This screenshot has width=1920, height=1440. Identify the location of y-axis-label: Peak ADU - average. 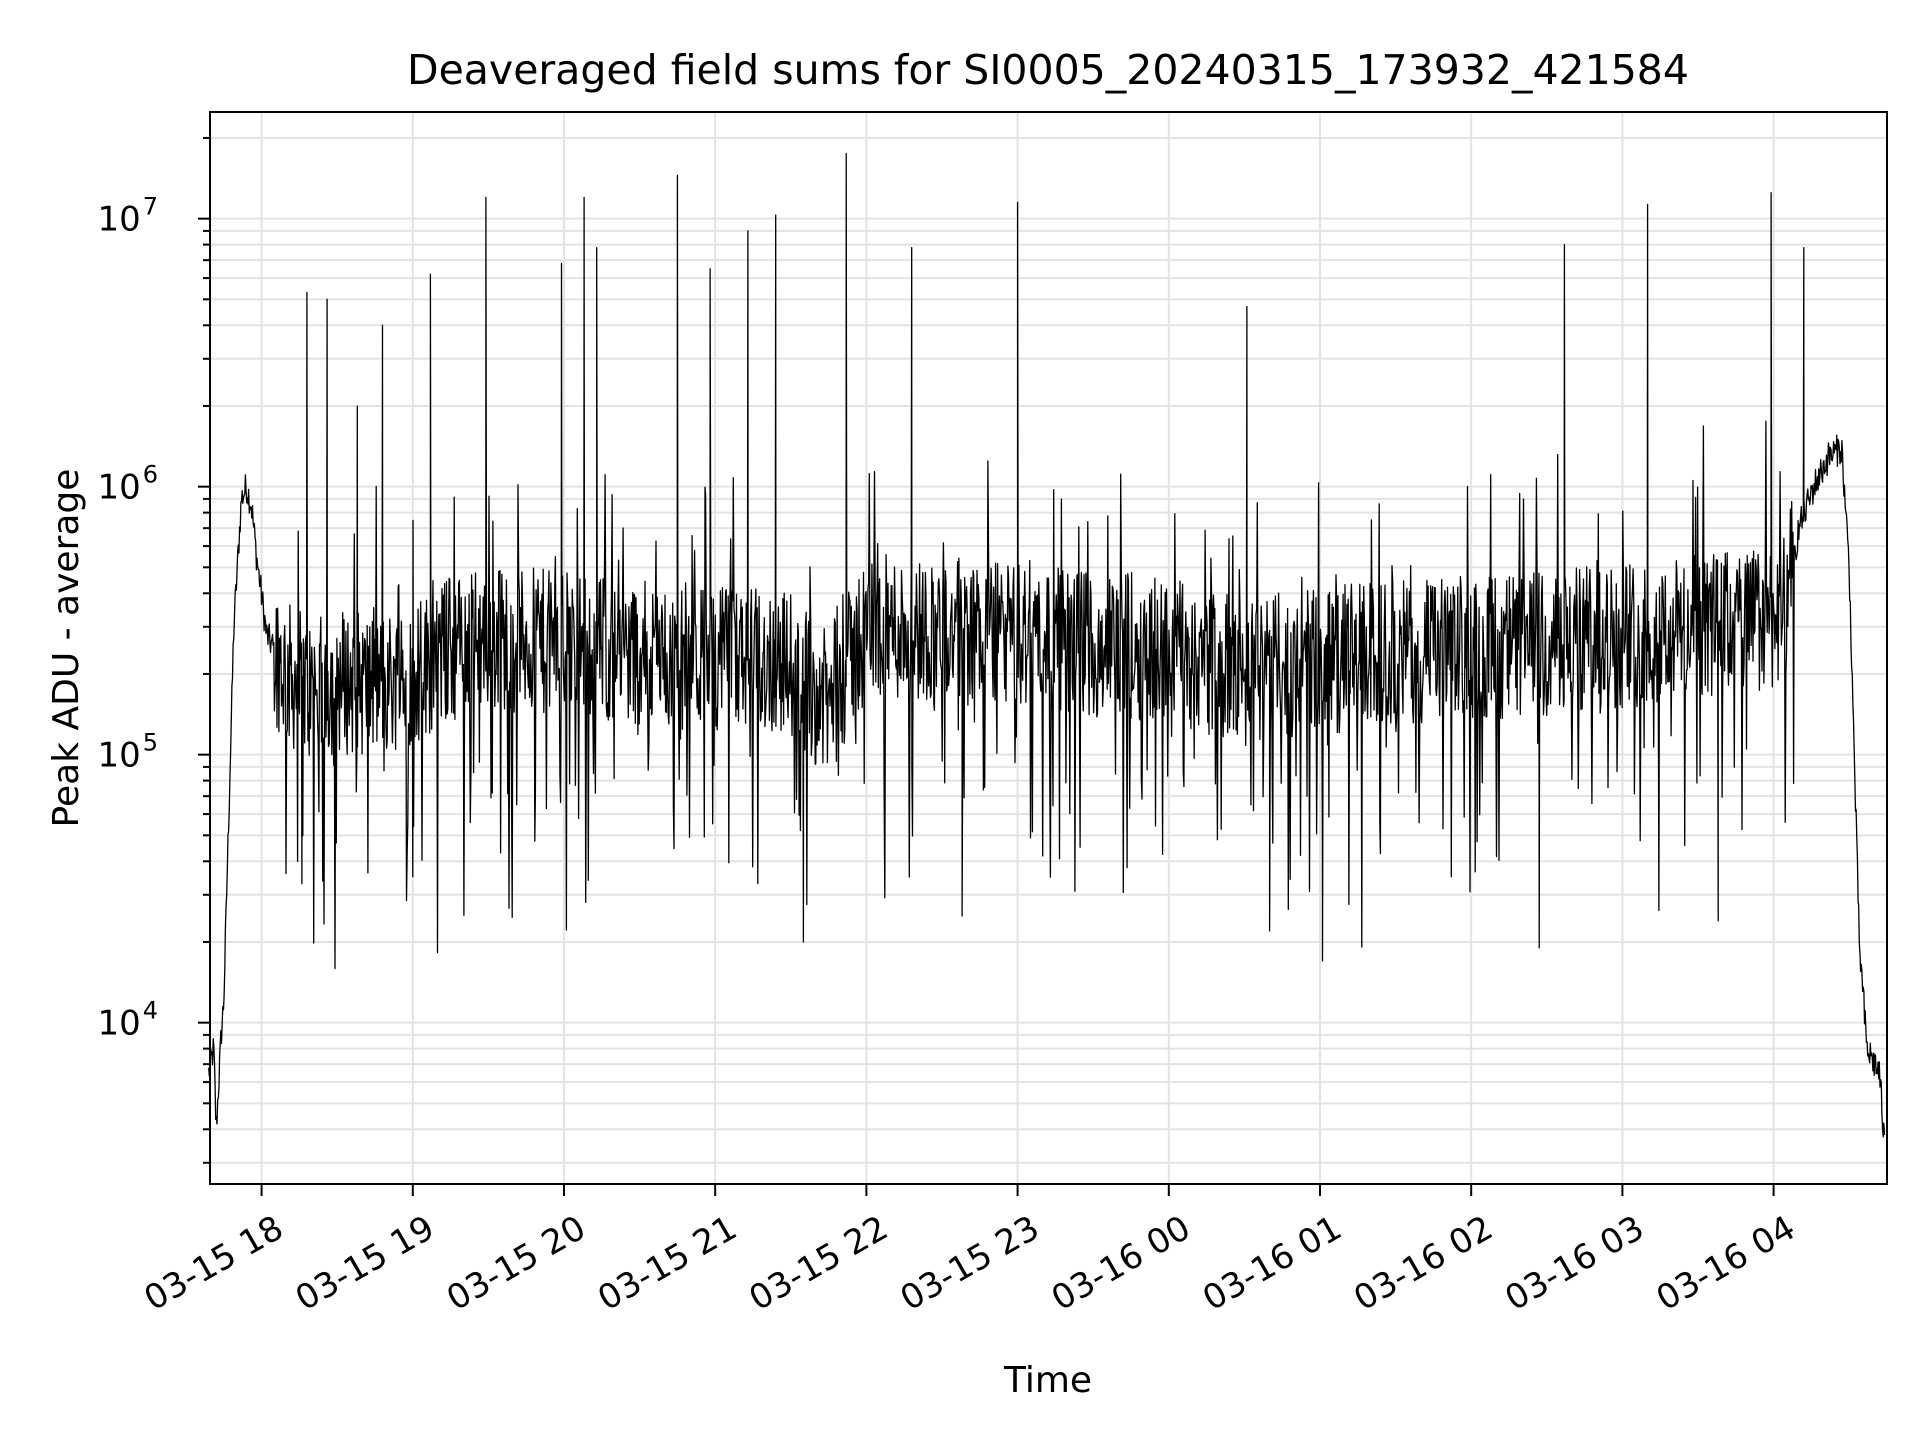
(66, 648).